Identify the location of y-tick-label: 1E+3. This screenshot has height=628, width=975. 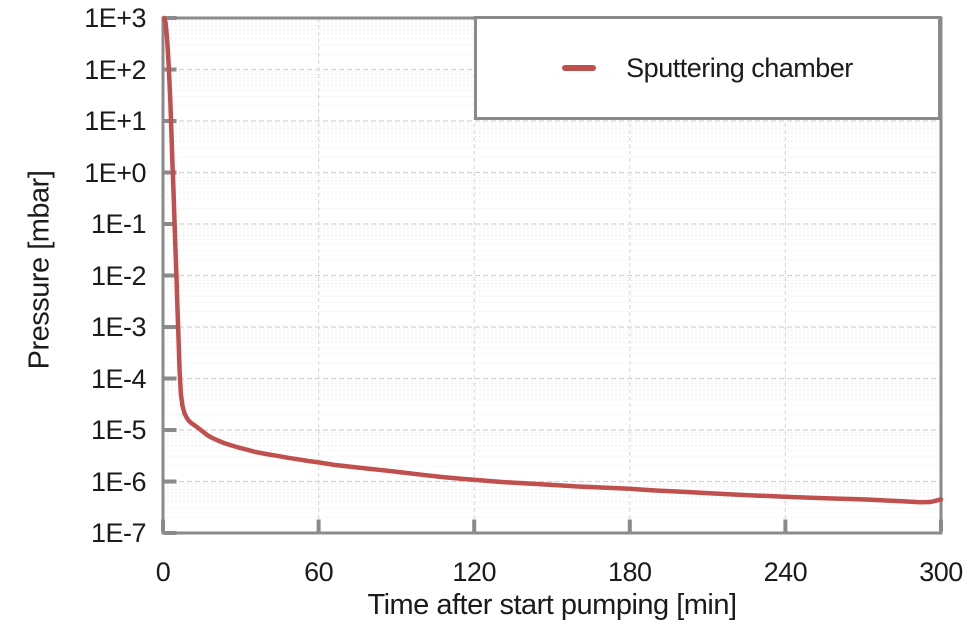
(115, 18).